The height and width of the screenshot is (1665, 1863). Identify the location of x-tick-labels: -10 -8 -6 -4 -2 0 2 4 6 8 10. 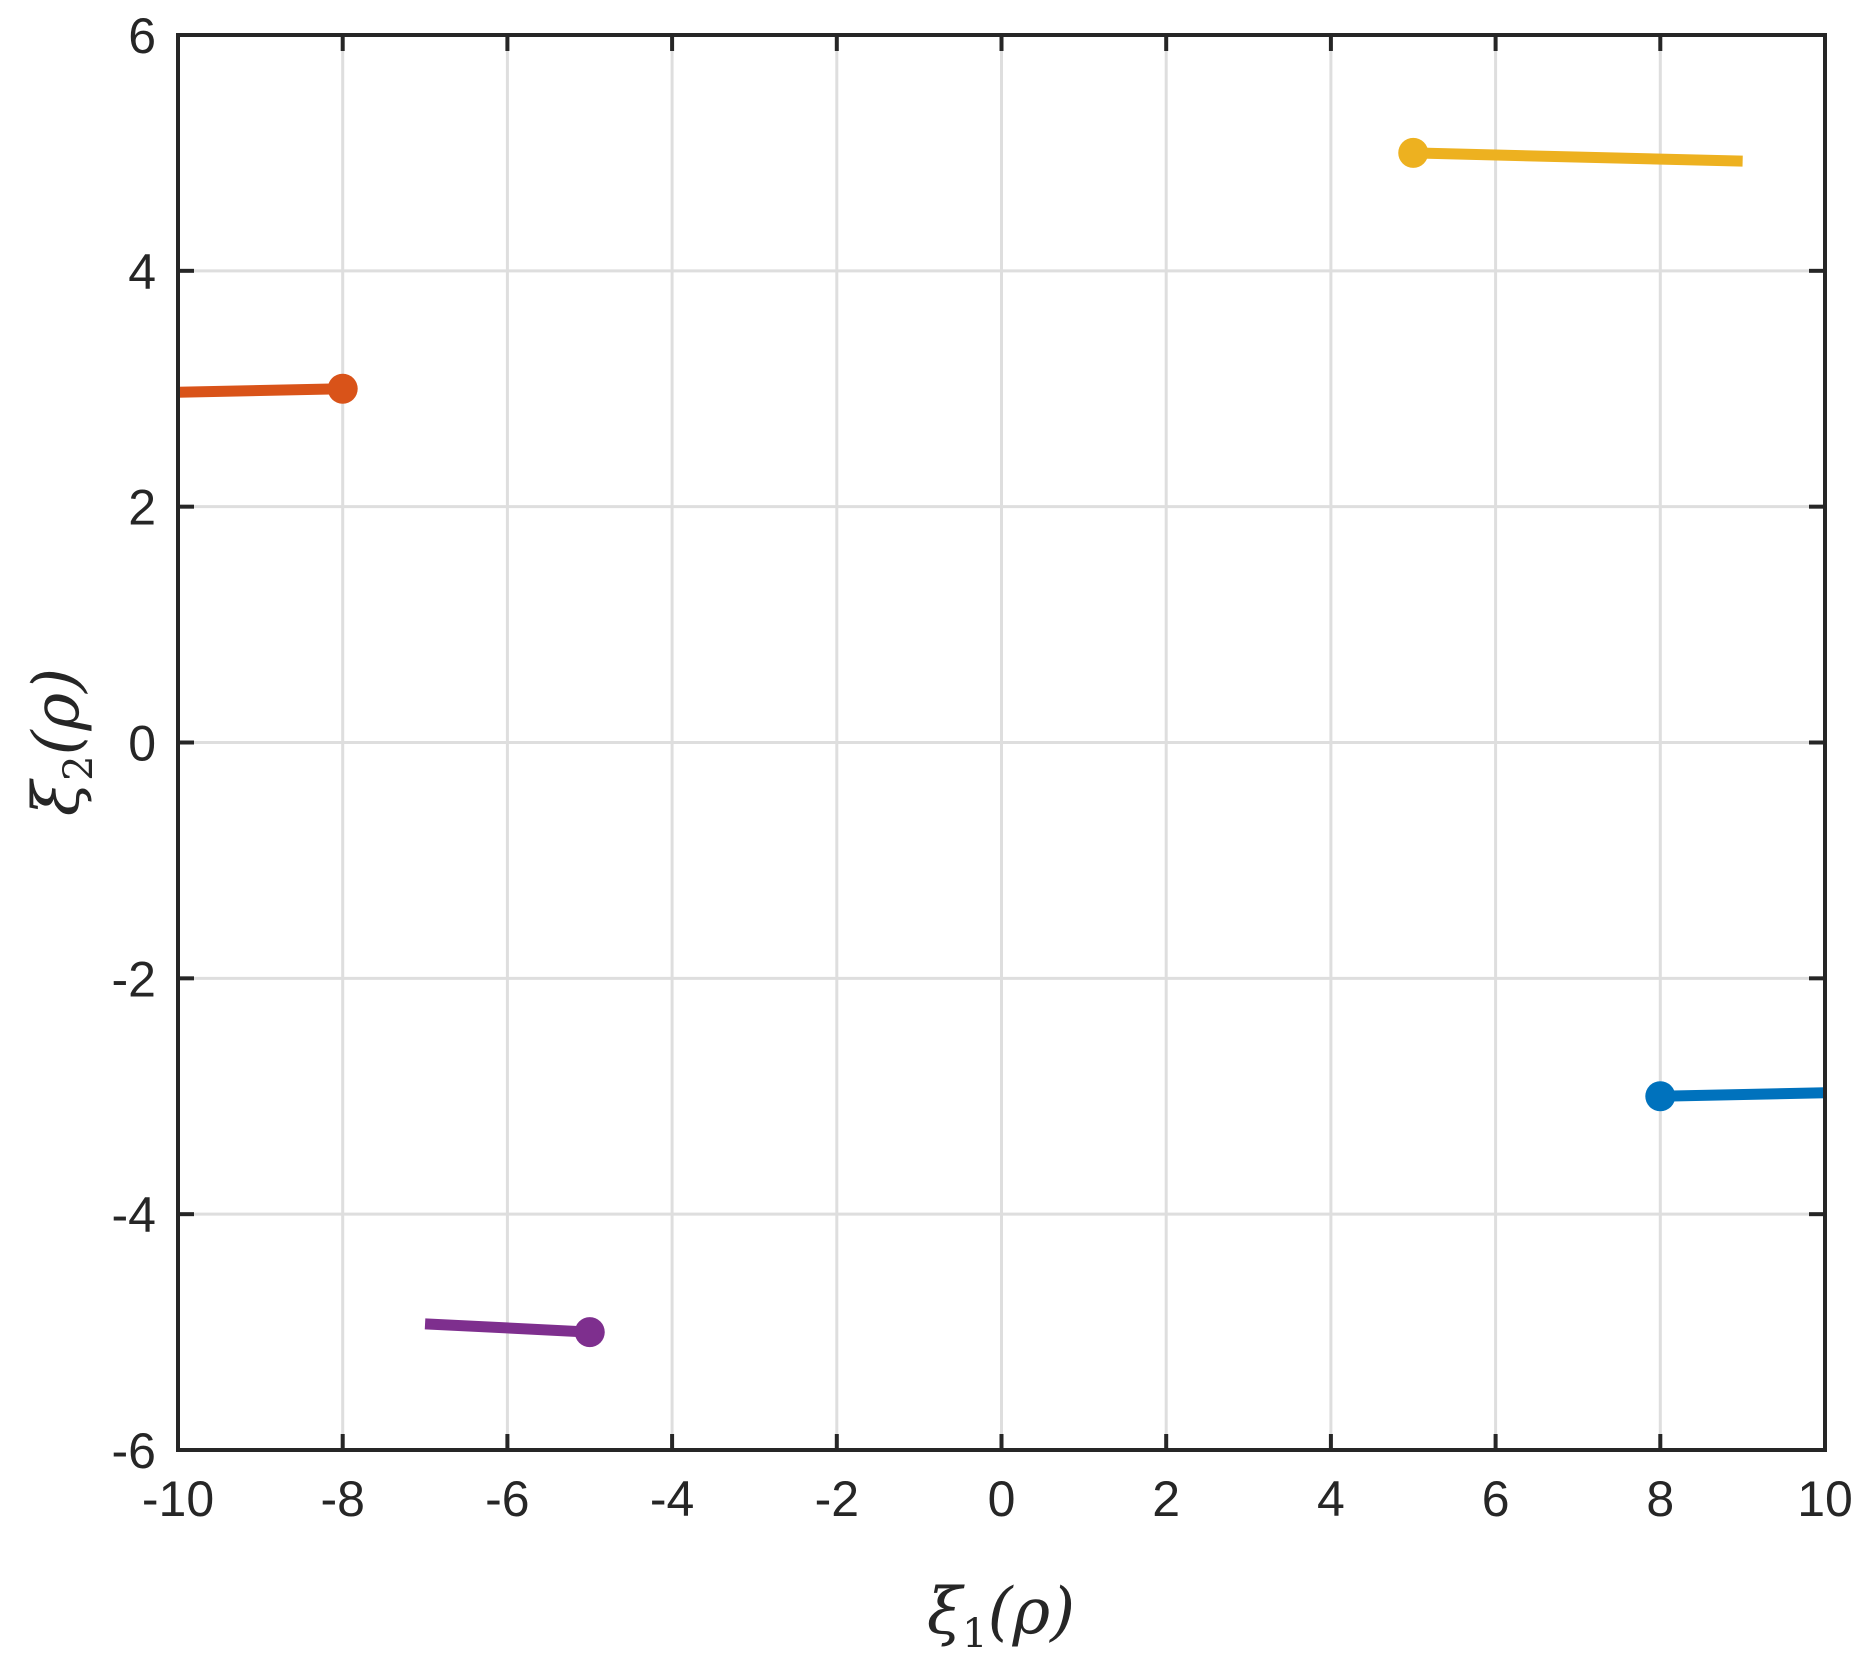
(997, 1499).